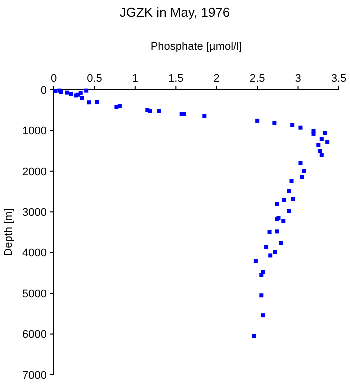 The width and height of the screenshot is (350, 384). Describe the element at coordinates (34, 212) in the screenshot. I see `y-tick-label: 3000` at that location.